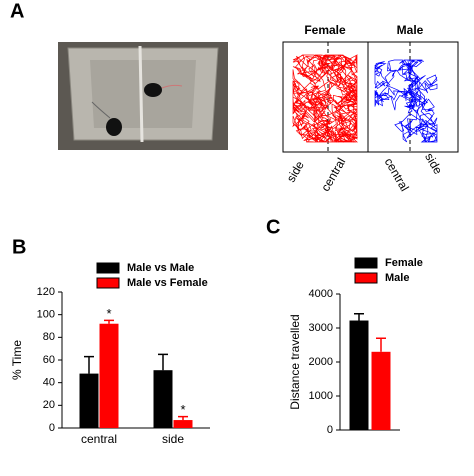  I want to click on panel-label: C, so click(273, 227).